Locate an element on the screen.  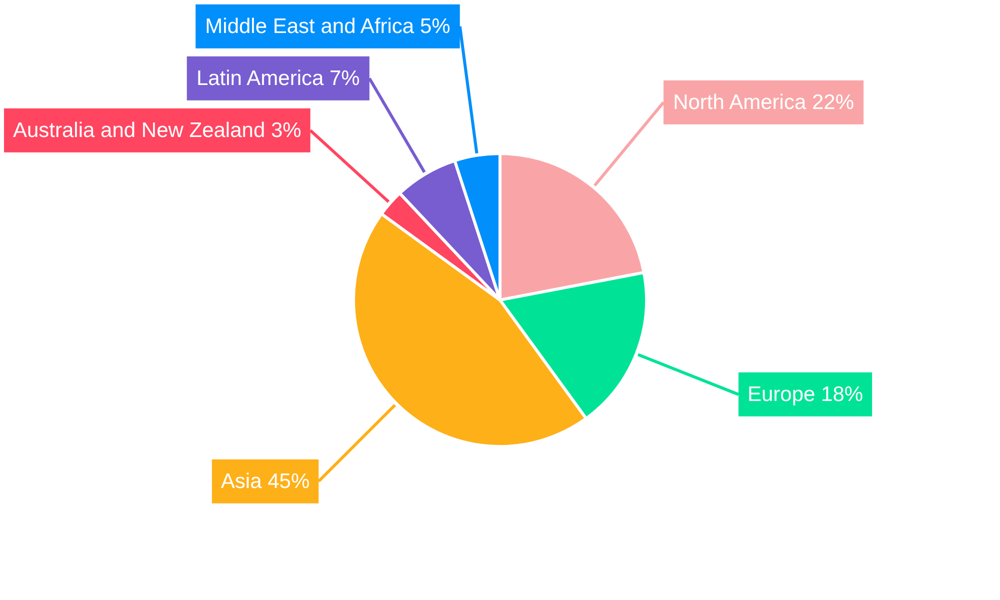
slice-label: Middle East and Africa 5% is located at coordinates (327, 26).